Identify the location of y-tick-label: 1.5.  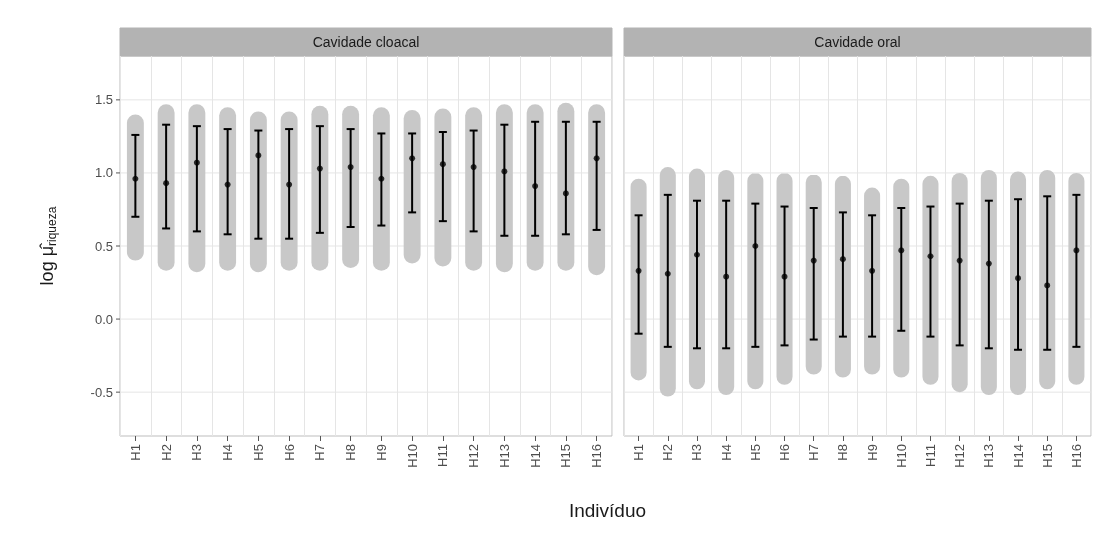
(103, 100).